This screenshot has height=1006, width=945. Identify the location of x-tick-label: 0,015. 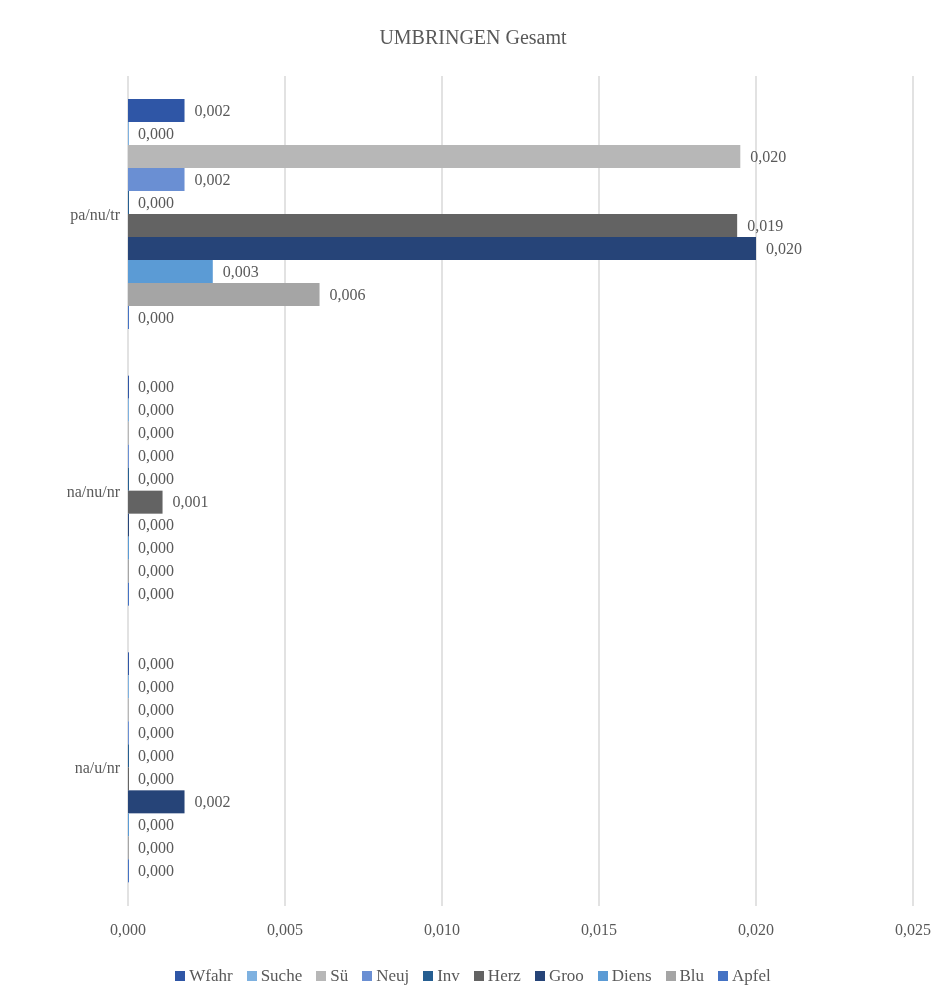
(599, 930).